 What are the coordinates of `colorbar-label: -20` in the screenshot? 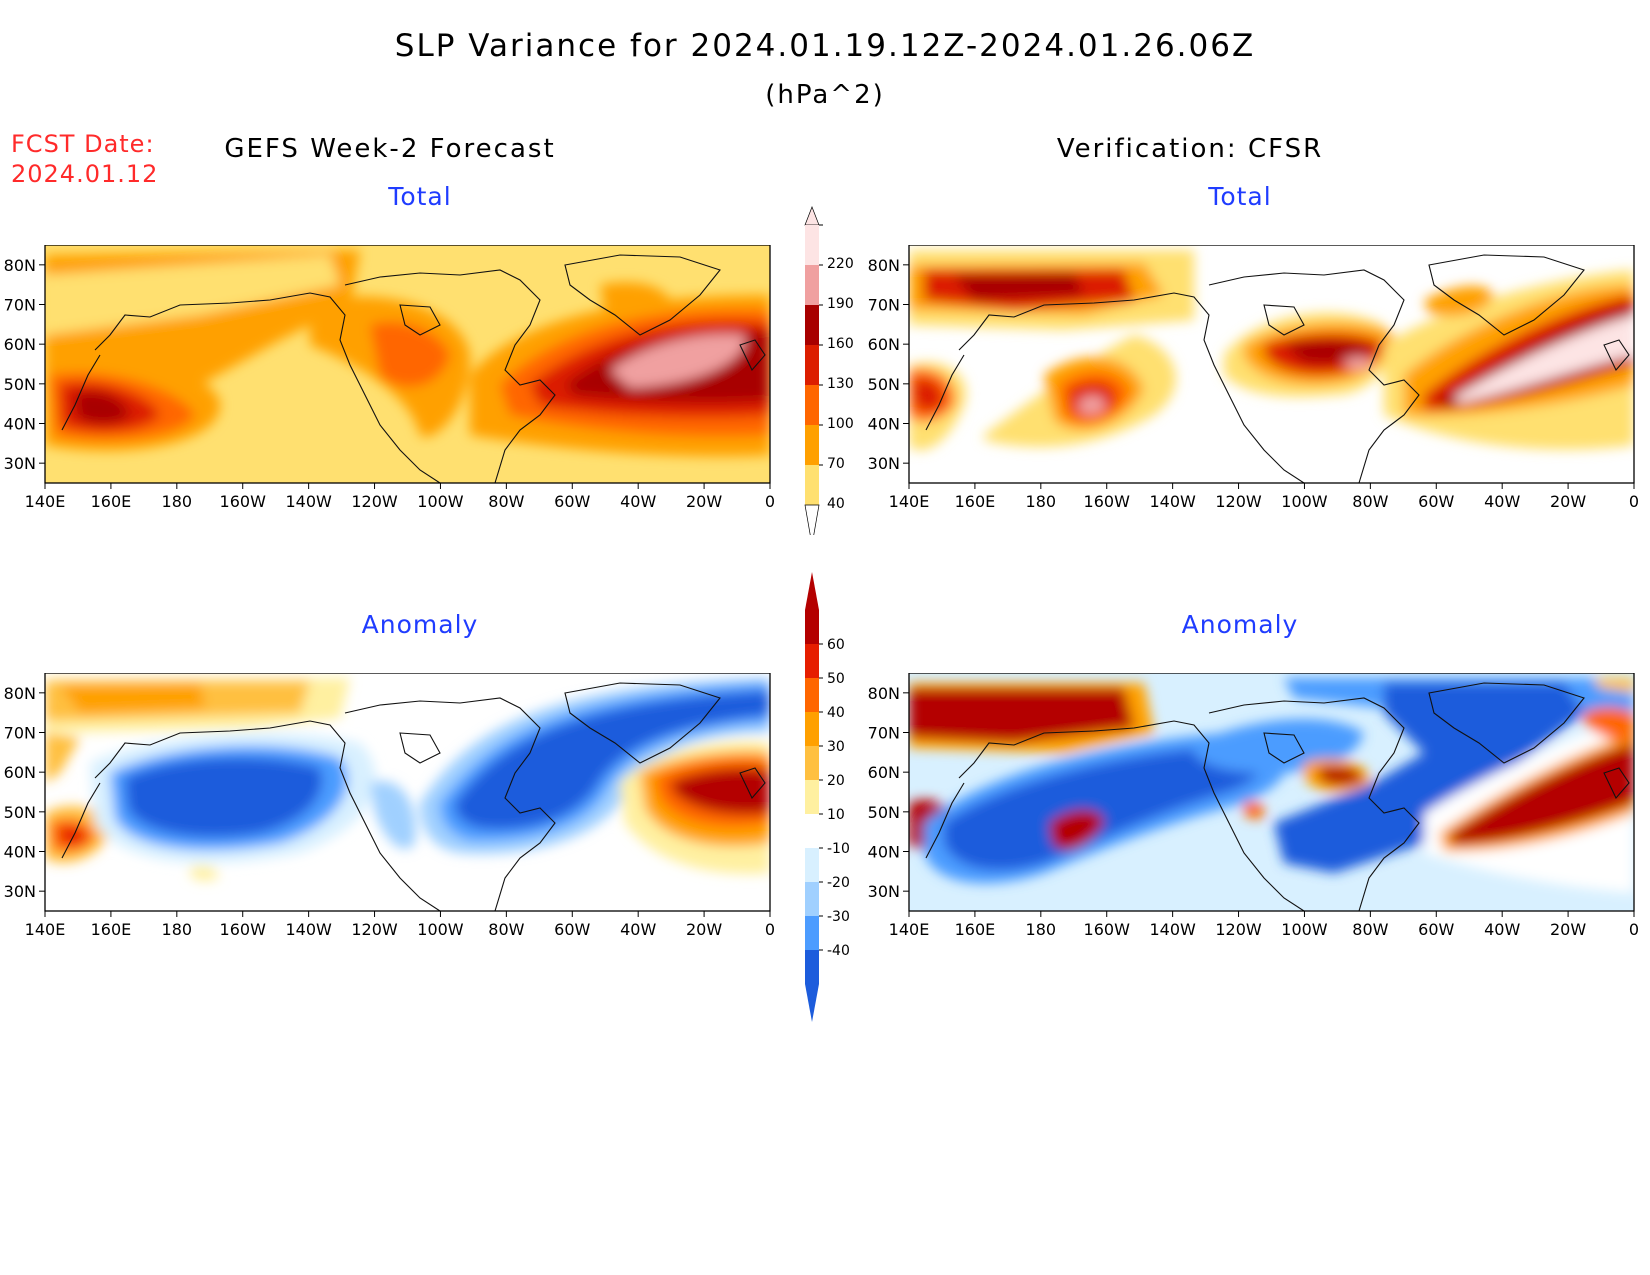 It's located at (838, 883).